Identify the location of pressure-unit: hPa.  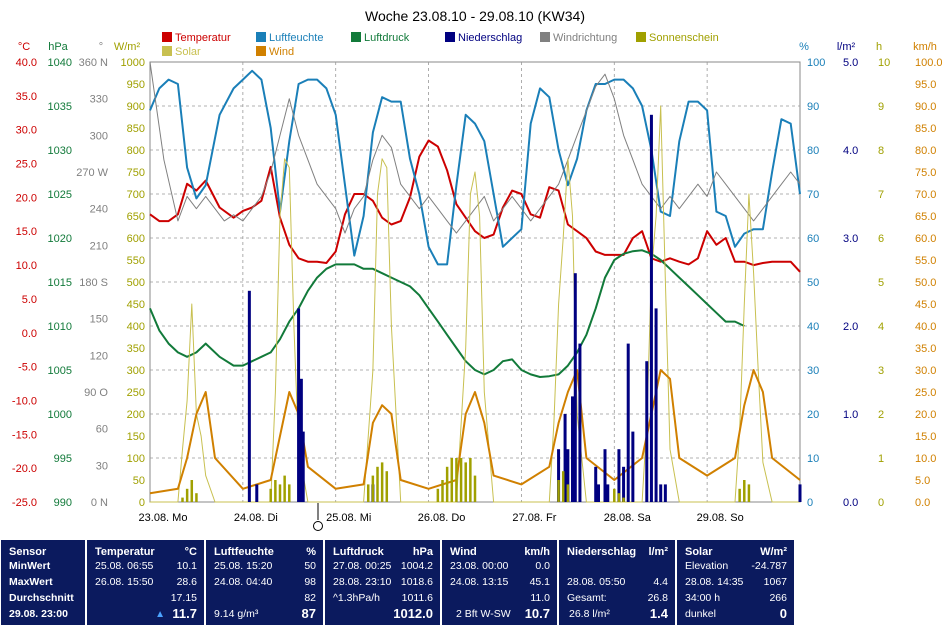
(58, 47).